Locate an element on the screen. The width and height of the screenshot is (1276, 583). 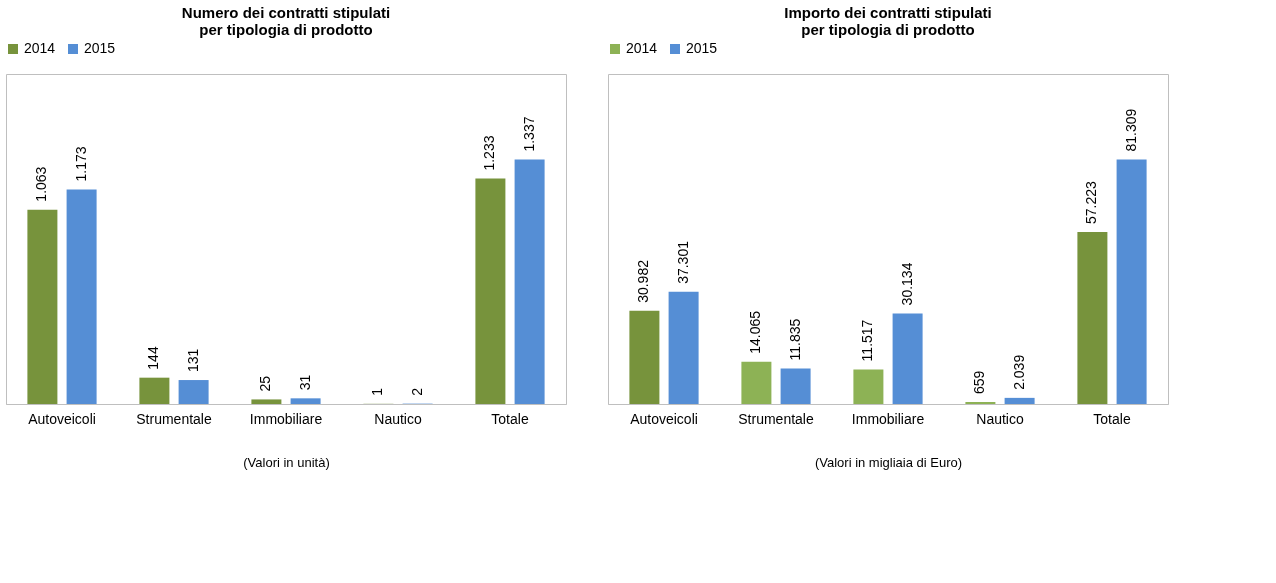
data-label: 31 is located at coordinates (304, 382).